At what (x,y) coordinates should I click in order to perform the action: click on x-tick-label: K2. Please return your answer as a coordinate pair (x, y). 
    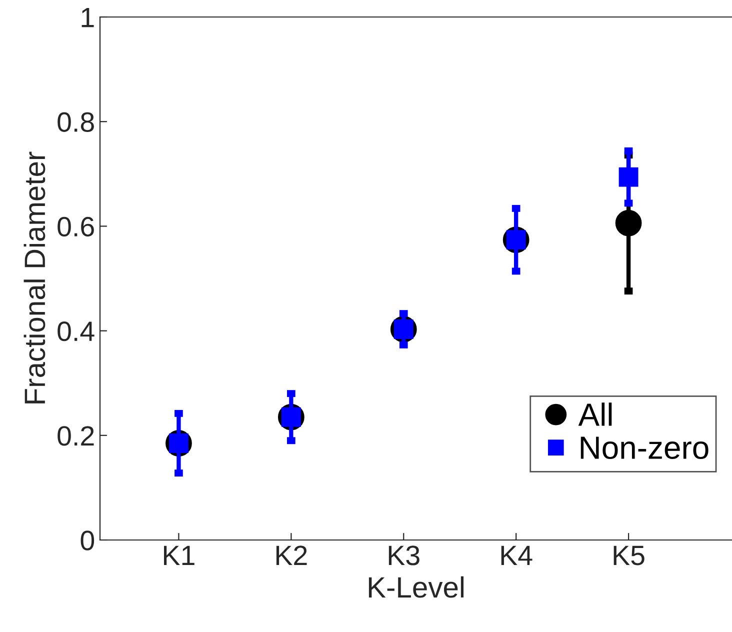
    Looking at the image, I should click on (291, 555).